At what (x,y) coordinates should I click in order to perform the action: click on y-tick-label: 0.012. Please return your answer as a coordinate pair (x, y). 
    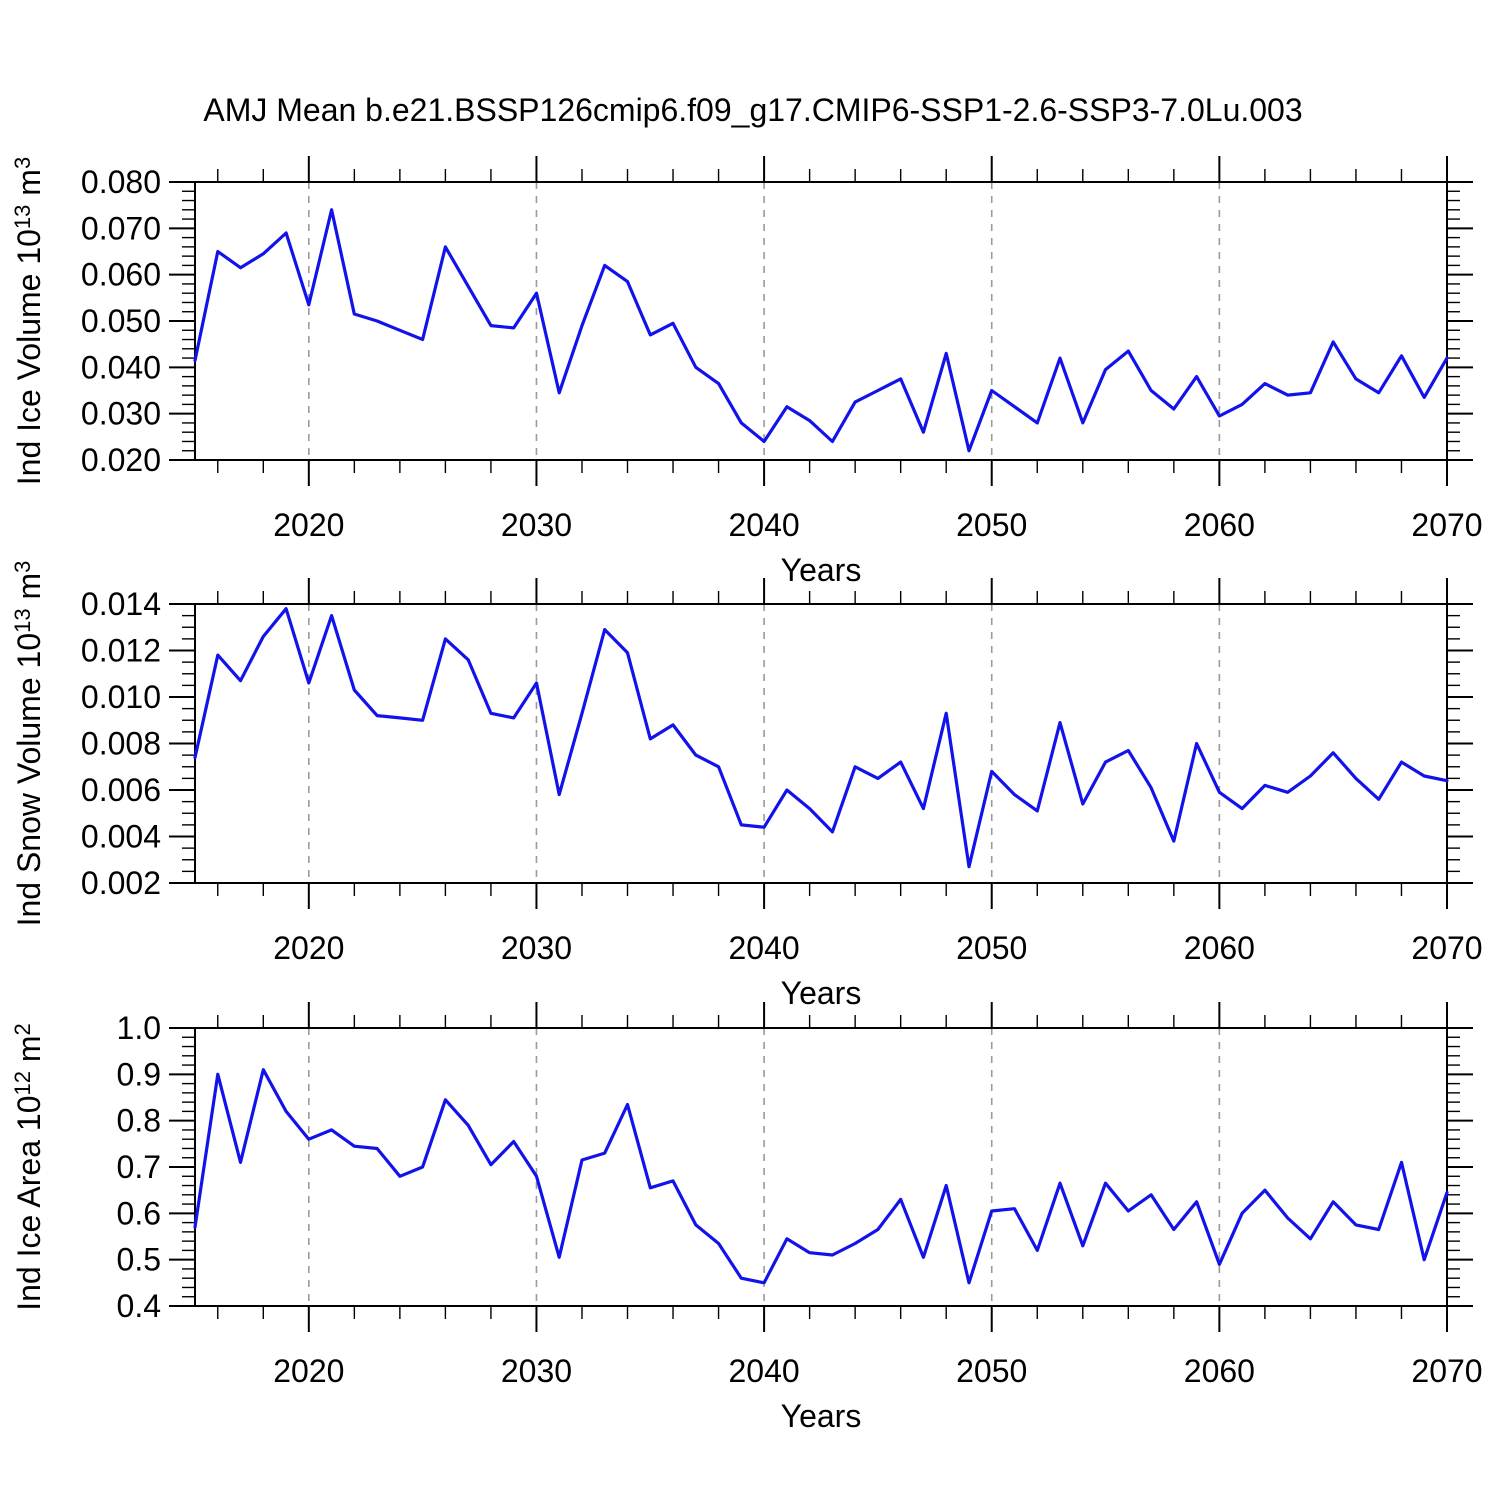
    Looking at the image, I should click on (121, 651).